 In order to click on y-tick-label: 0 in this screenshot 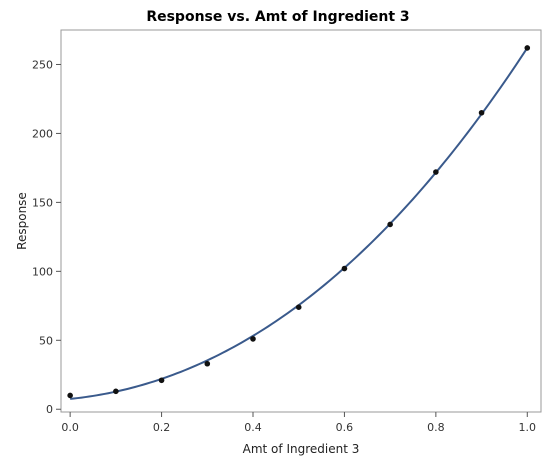, I will do `click(49, 409)`.